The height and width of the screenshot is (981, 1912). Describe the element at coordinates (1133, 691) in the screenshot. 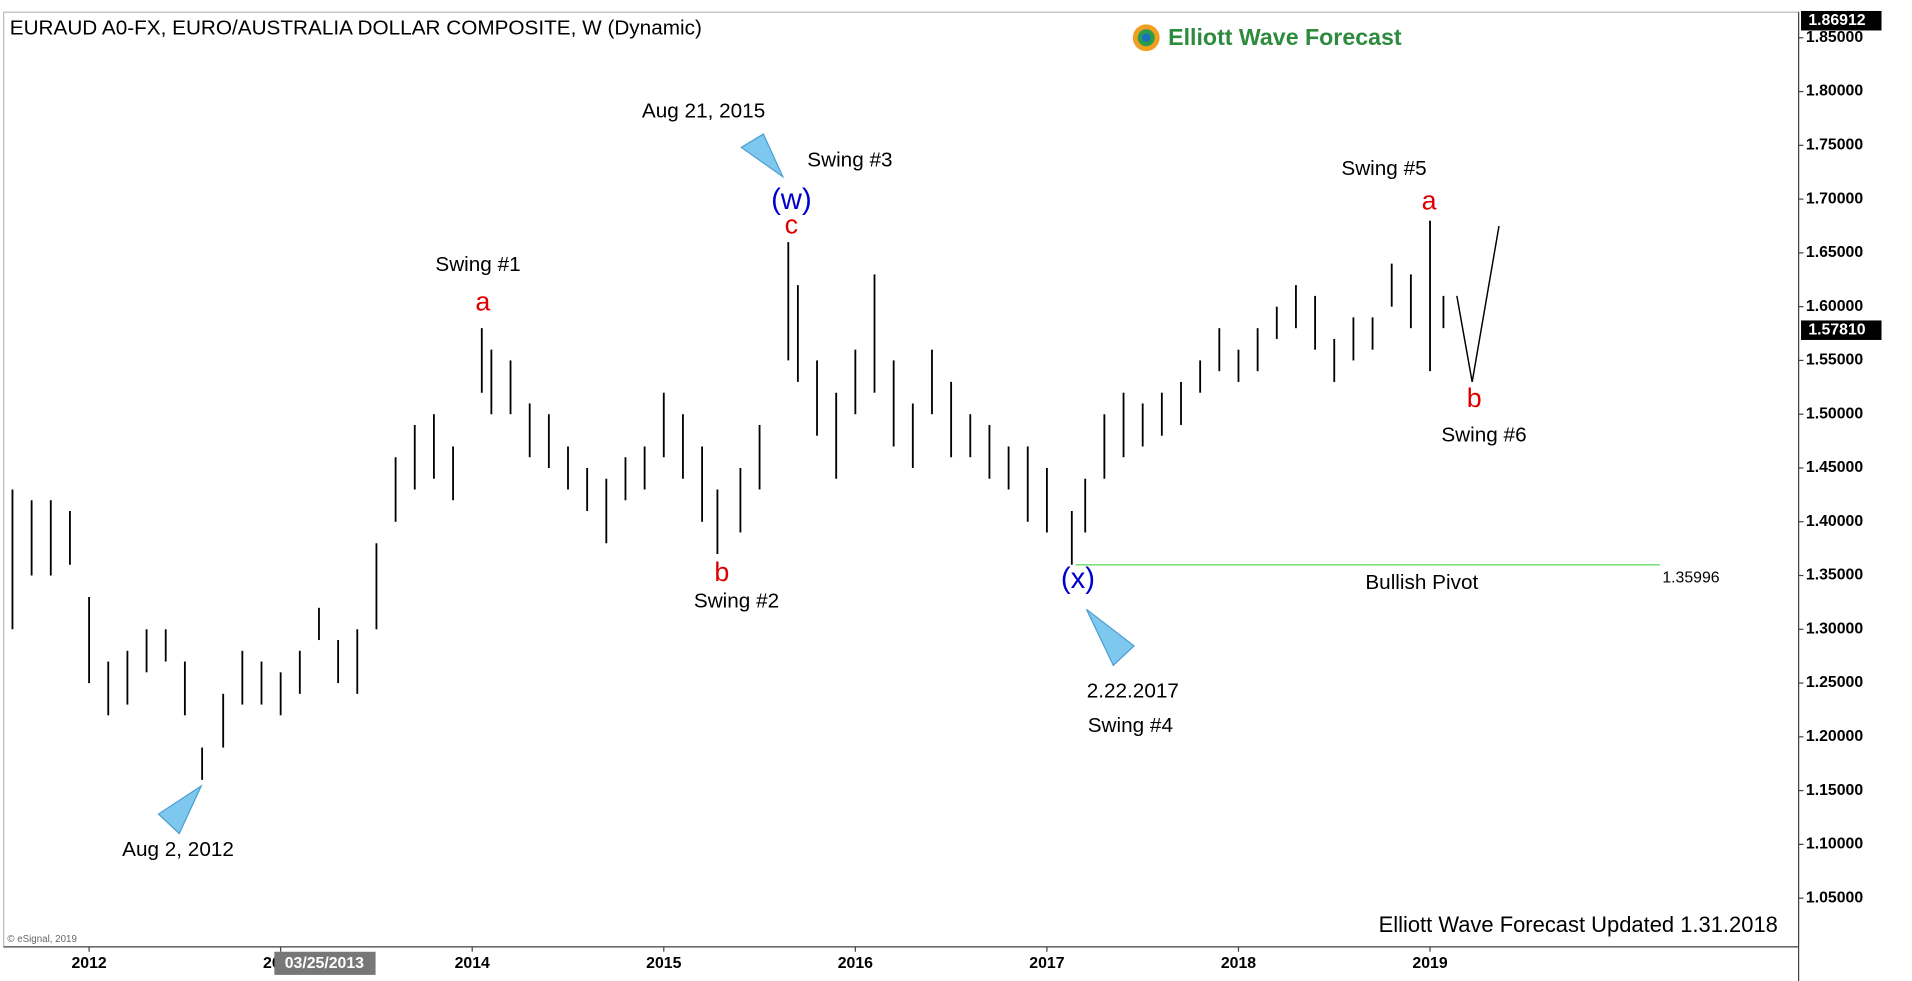

I see `annotation: 2.22.2017` at that location.